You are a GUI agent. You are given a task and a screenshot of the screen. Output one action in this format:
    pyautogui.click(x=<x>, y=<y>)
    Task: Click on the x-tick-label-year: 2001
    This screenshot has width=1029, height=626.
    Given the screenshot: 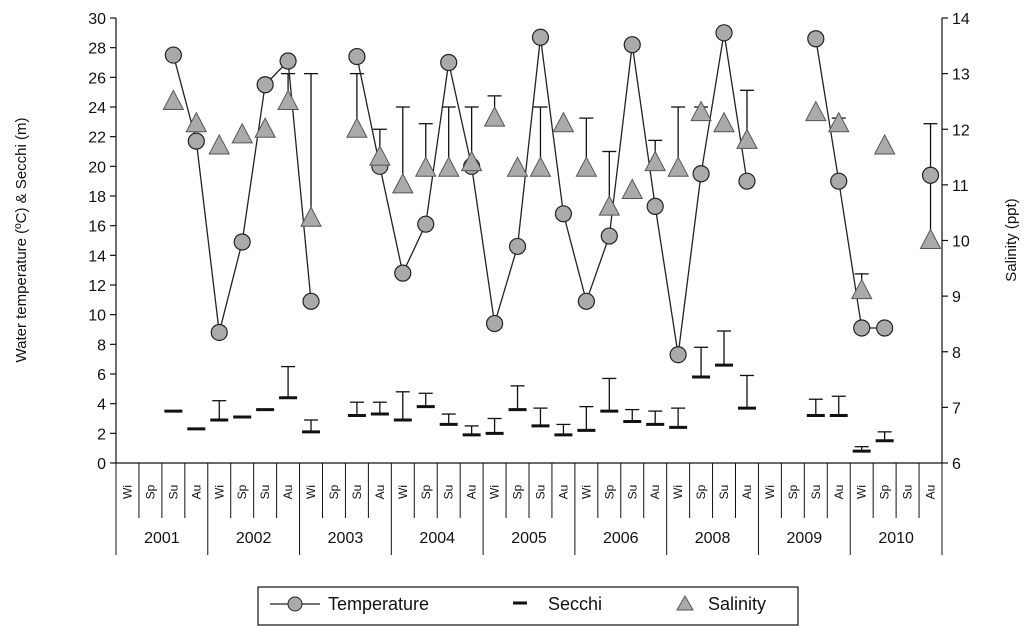 What is the action you would take?
    pyautogui.click(x=162, y=538)
    